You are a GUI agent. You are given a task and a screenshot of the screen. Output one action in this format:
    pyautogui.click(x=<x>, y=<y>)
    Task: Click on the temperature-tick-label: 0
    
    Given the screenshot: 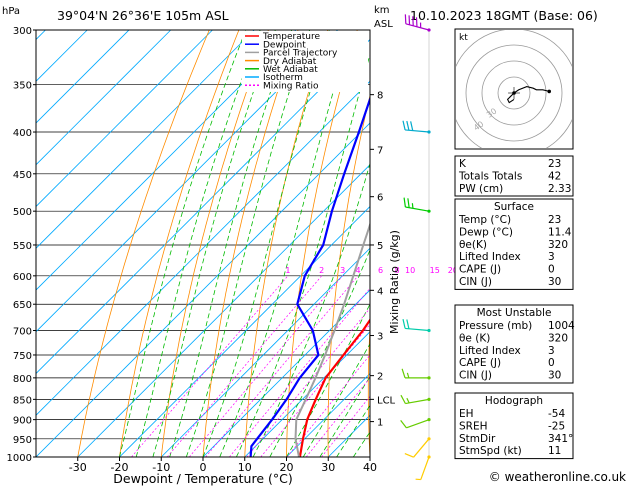 What is the action you would take?
    pyautogui.click(x=203, y=467)
    